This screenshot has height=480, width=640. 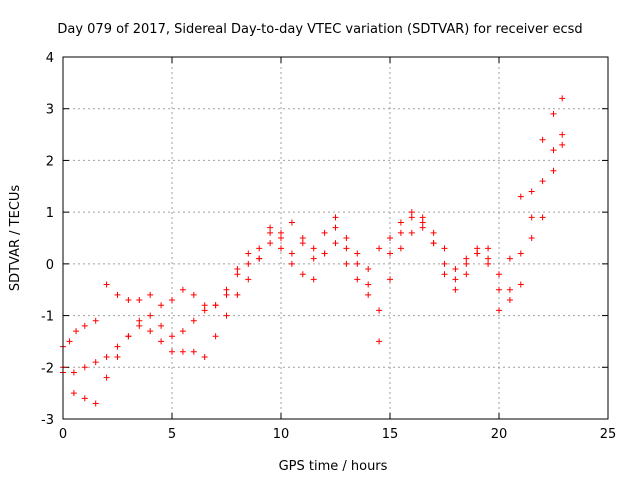 I want to click on y-tick-label: -1, so click(x=47, y=317).